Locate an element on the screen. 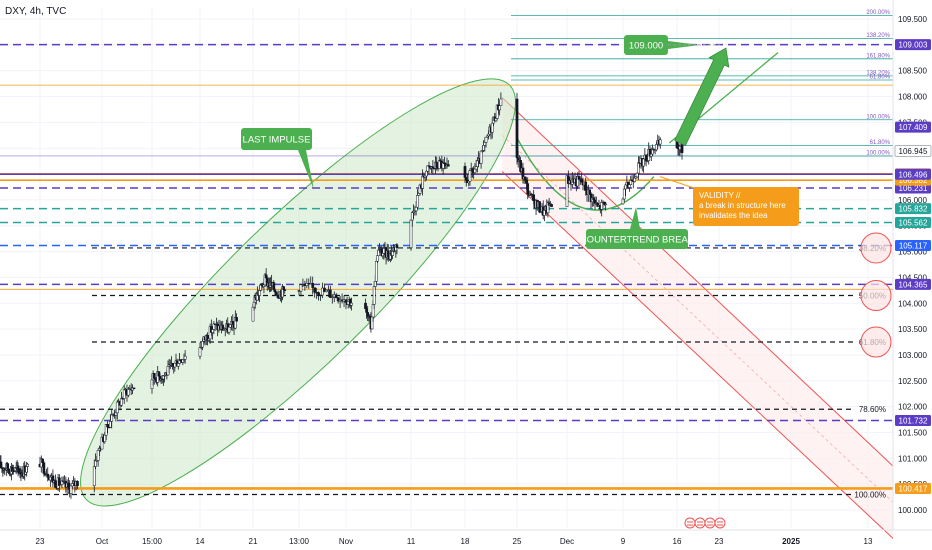  time-axis-tick-label: 13 is located at coordinates (868, 541).